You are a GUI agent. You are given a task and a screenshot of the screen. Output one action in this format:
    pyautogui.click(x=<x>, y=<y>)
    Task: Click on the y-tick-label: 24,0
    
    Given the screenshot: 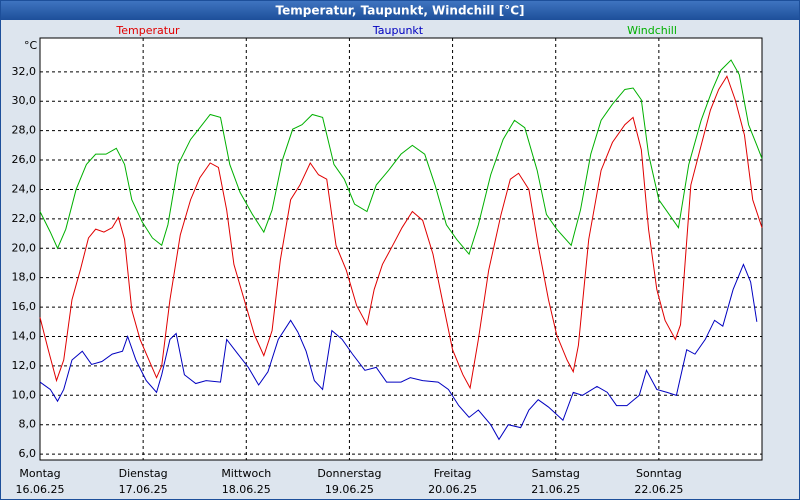 What is the action you would take?
    pyautogui.click(x=24, y=188)
    